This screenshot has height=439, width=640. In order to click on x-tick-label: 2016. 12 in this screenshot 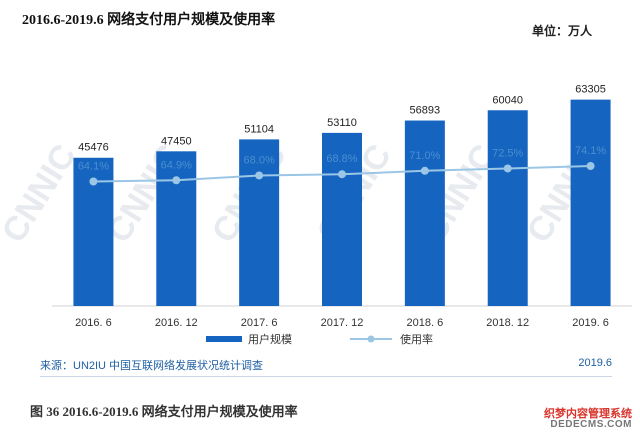, I will do `click(176, 323)`.